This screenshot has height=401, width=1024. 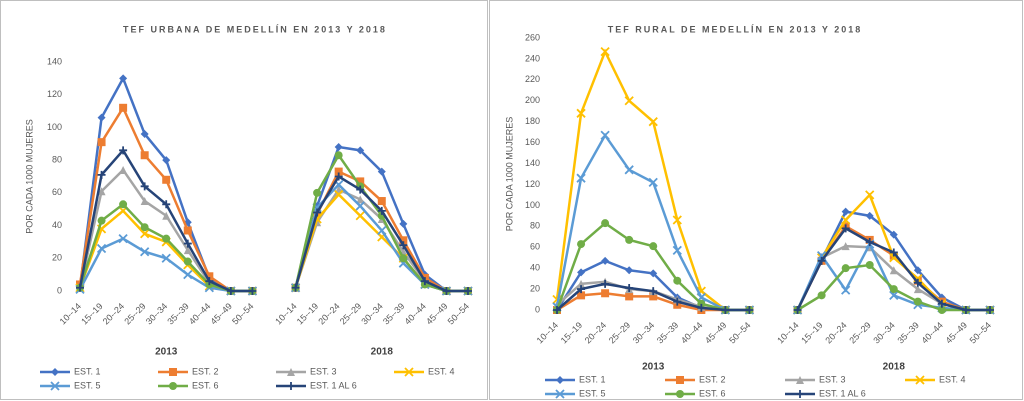 What do you see at coordinates (535, 288) in the screenshot?
I see `y-tick-label: 20` at bounding box center [535, 288].